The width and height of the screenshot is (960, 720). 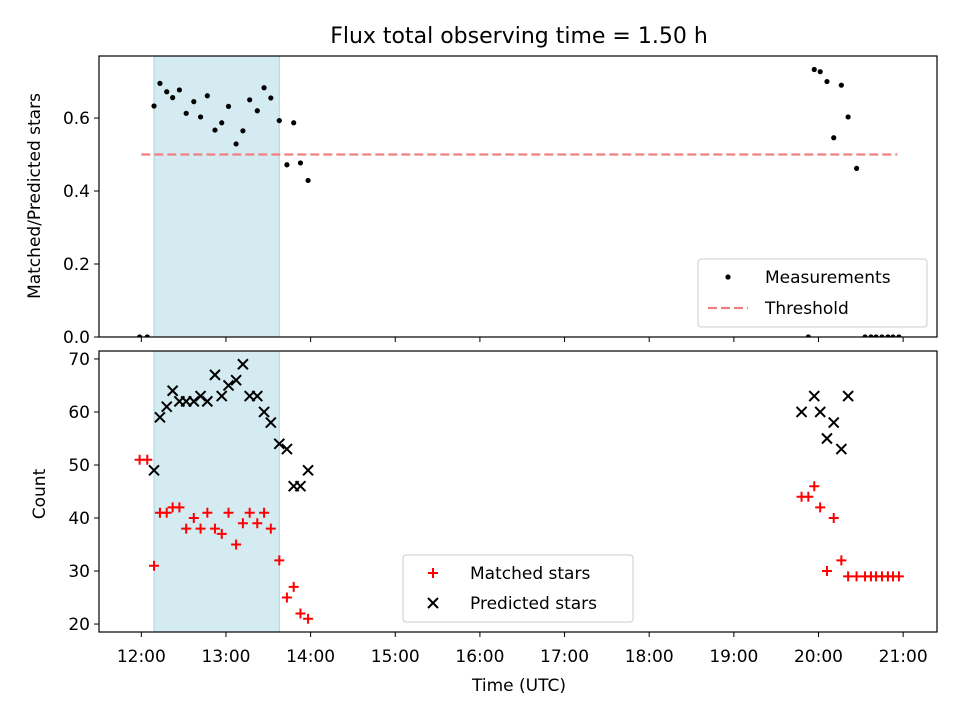 What do you see at coordinates (76, 119) in the screenshot?
I see `y-tick-label: 0.6` at bounding box center [76, 119].